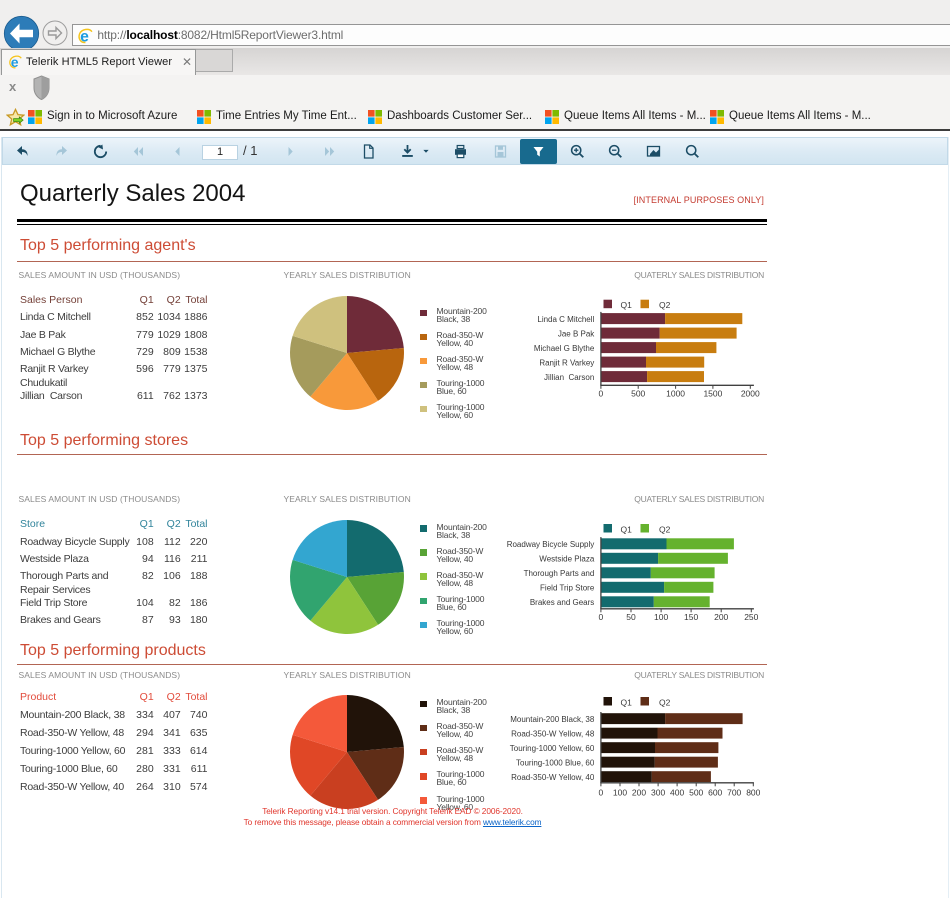 Image resolution: width=950 pixels, height=898 pixels. I want to click on svg-text: 150, so click(691, 617).